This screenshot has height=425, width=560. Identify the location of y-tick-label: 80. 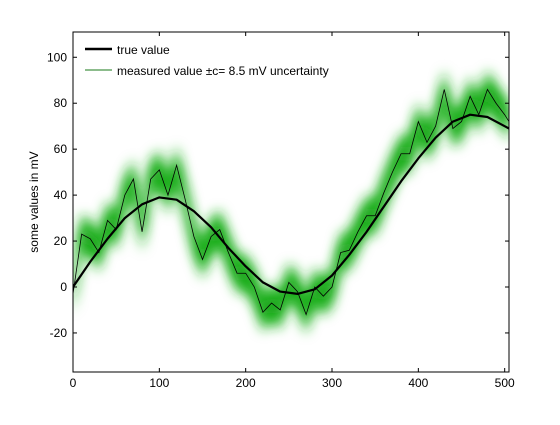
(61, 103).